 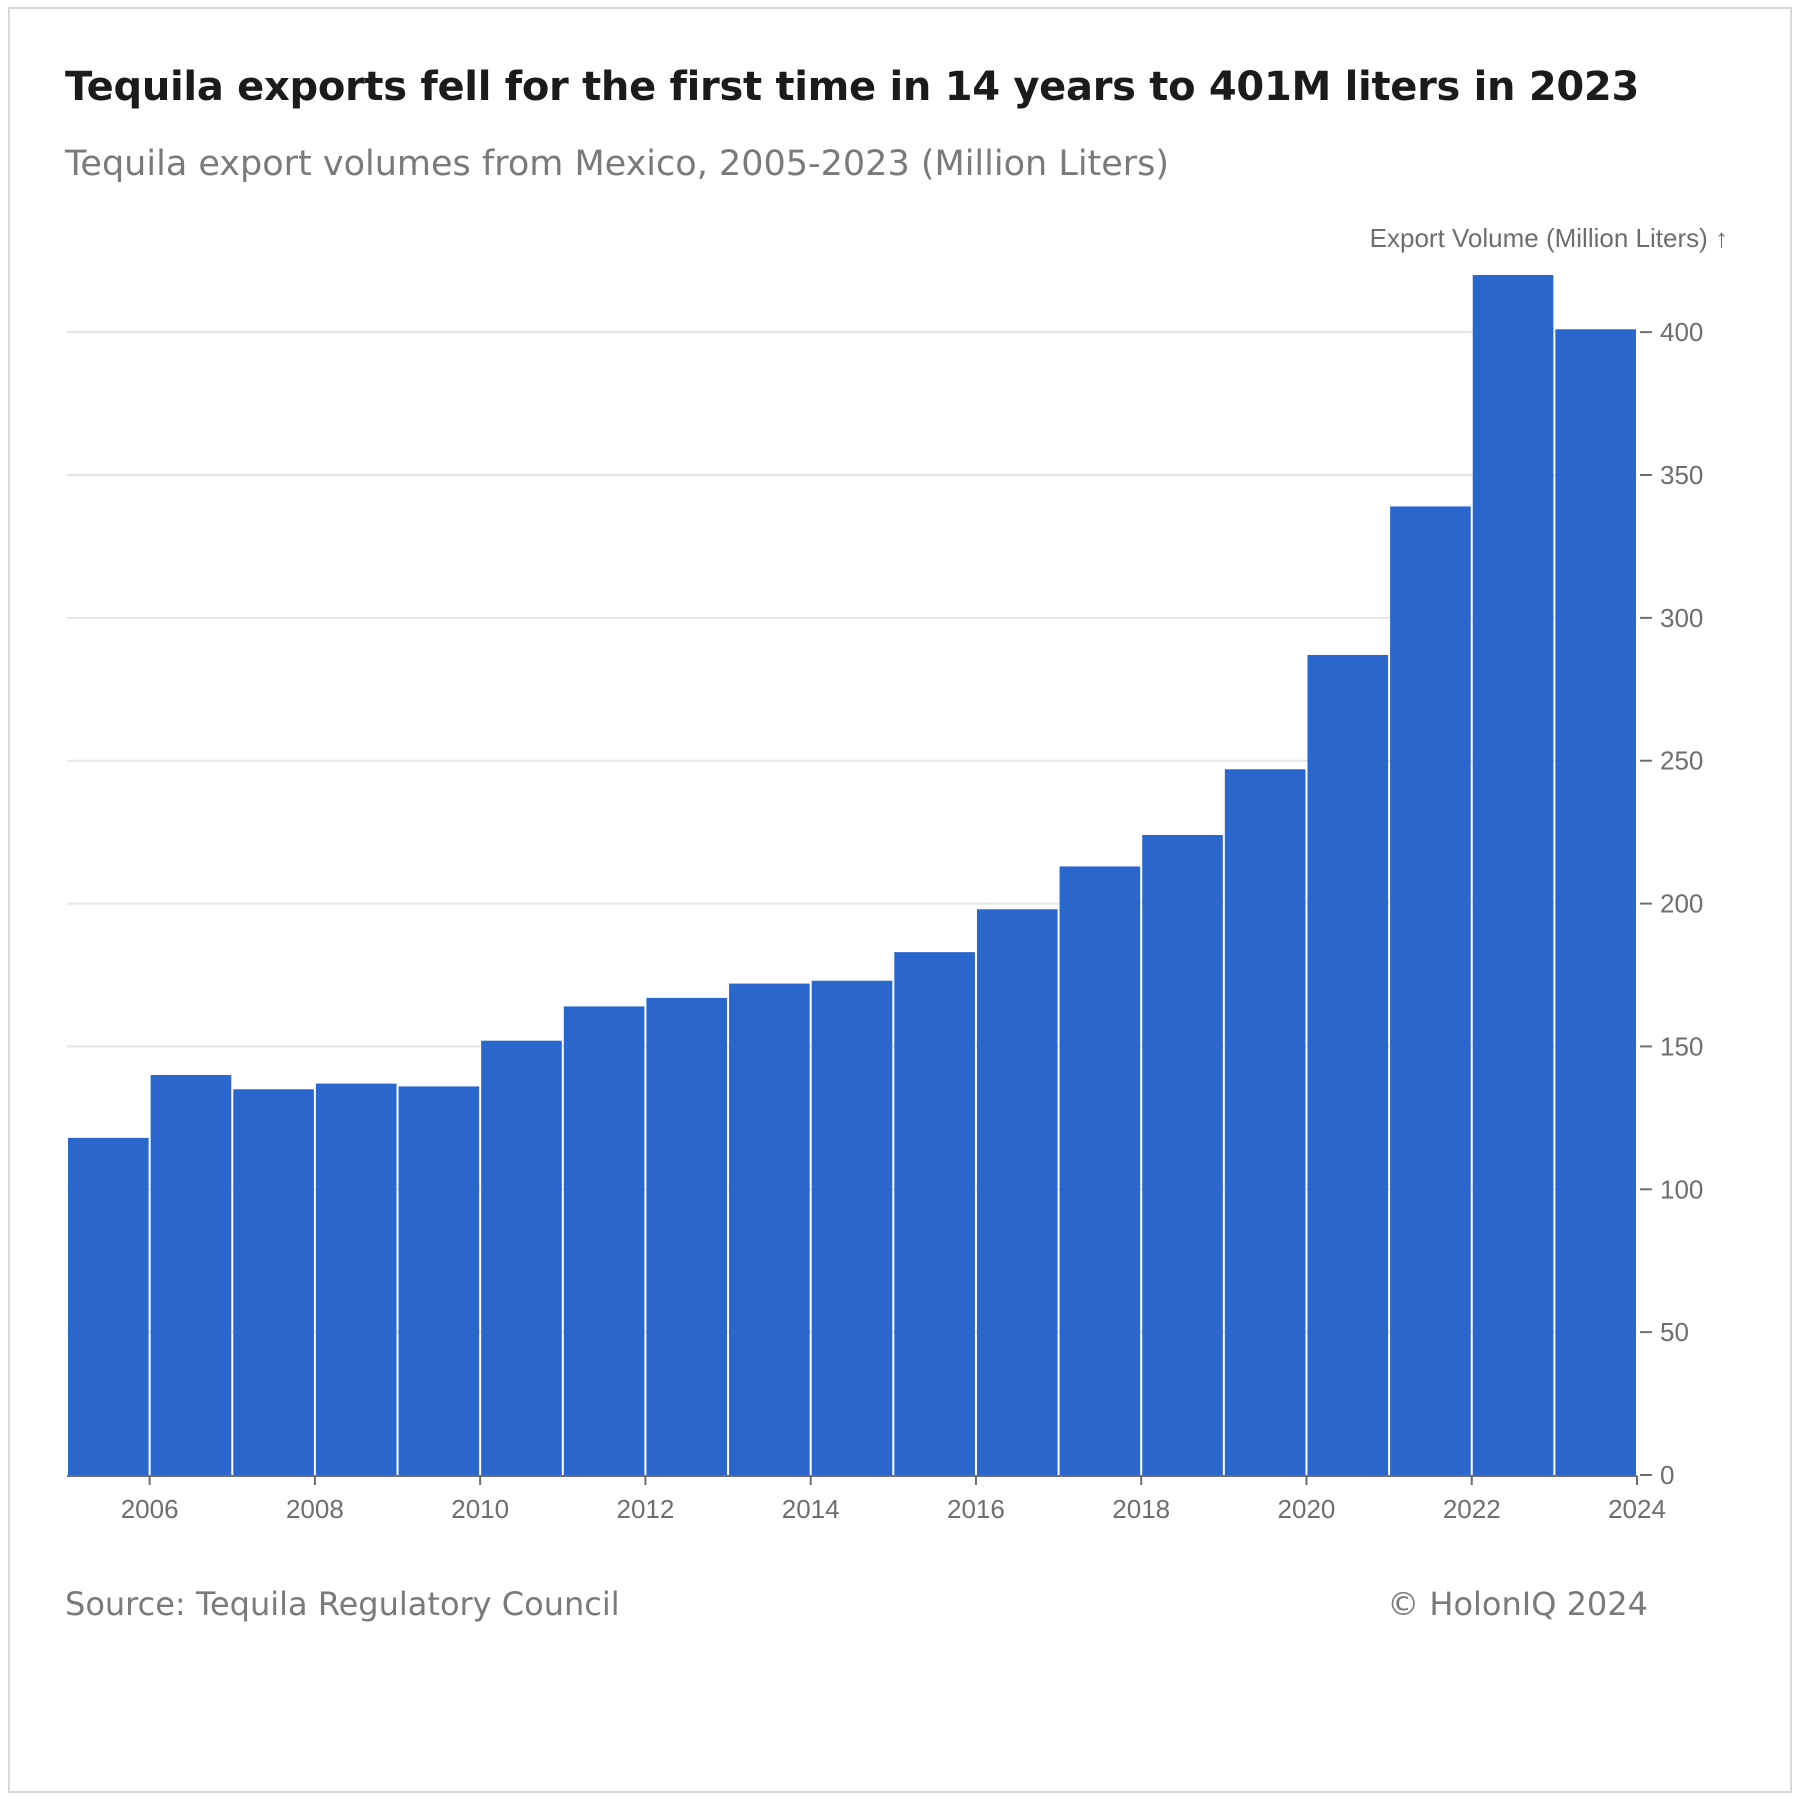 What do you see at coordinates (1637, 1509) in the screenshot?
I see `x-tick-label-2024: 2024` at bounding box center [1637, 1509].